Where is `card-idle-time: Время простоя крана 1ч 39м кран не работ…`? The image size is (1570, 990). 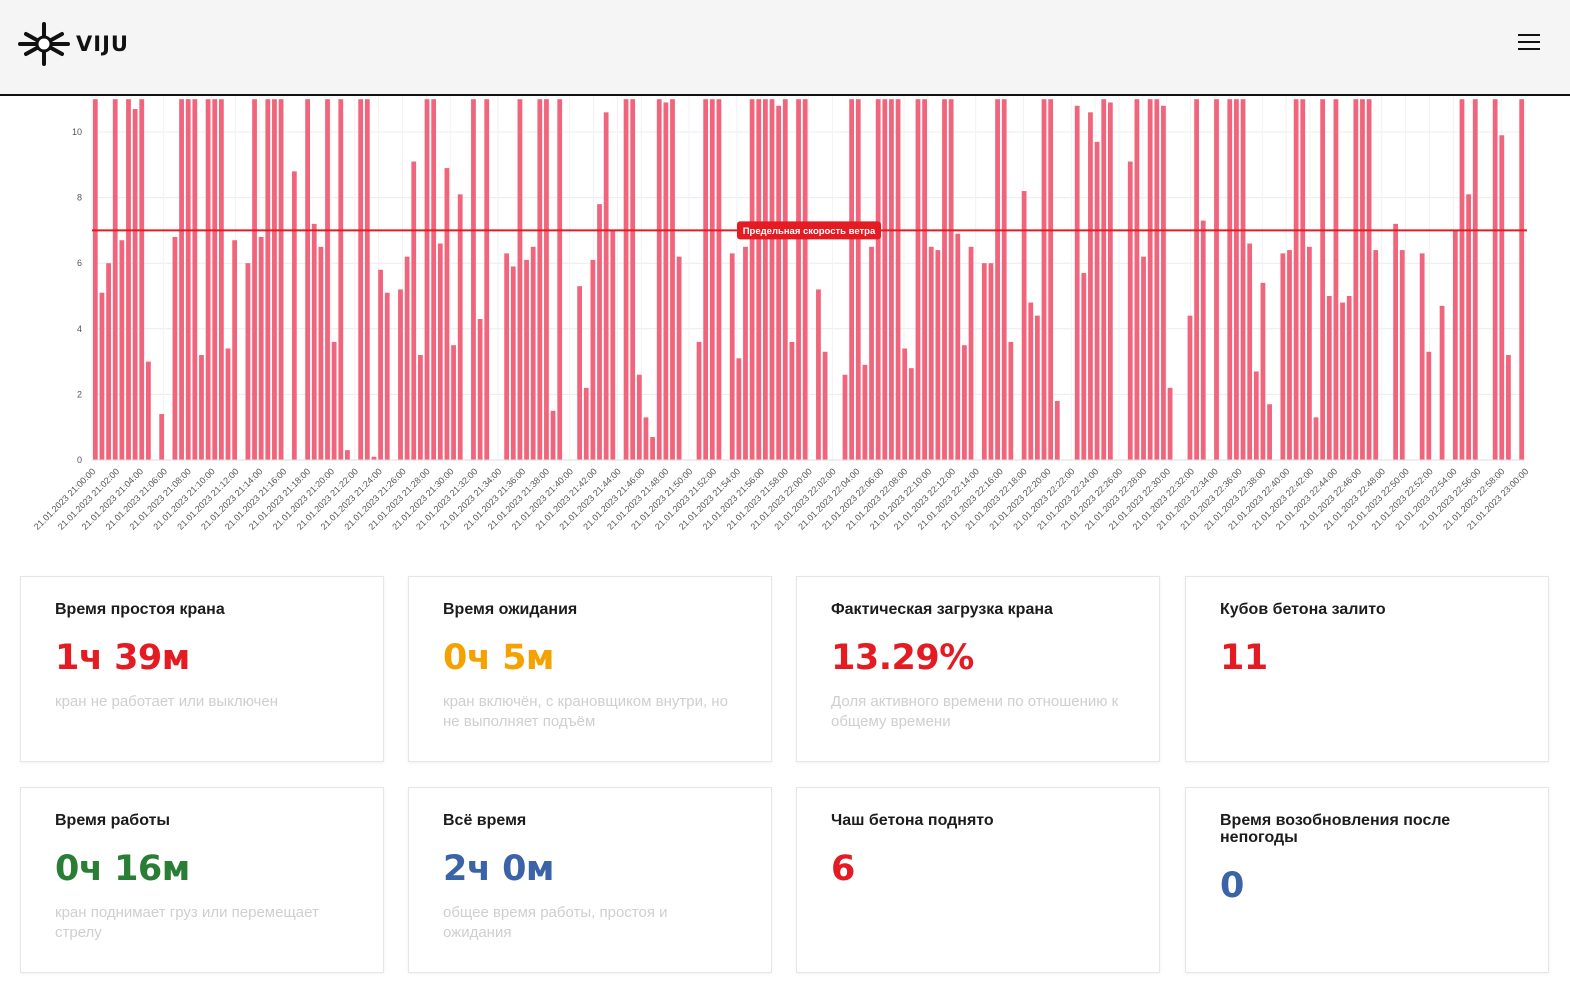
card-idle-time: Время простоя крана 1ч 39м кран не работ… is located at coordinates (202, 669).